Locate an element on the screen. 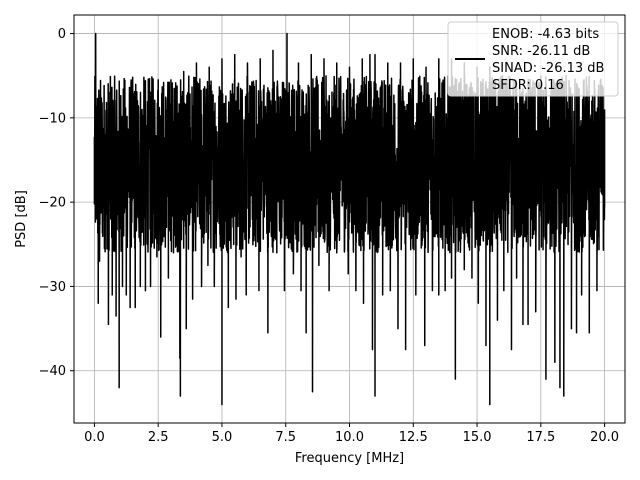 The height and width of the screenshot is (480, 640). legend-entry-sinad: SINAD: -26.13 dB is located at coordinates (548, 68).